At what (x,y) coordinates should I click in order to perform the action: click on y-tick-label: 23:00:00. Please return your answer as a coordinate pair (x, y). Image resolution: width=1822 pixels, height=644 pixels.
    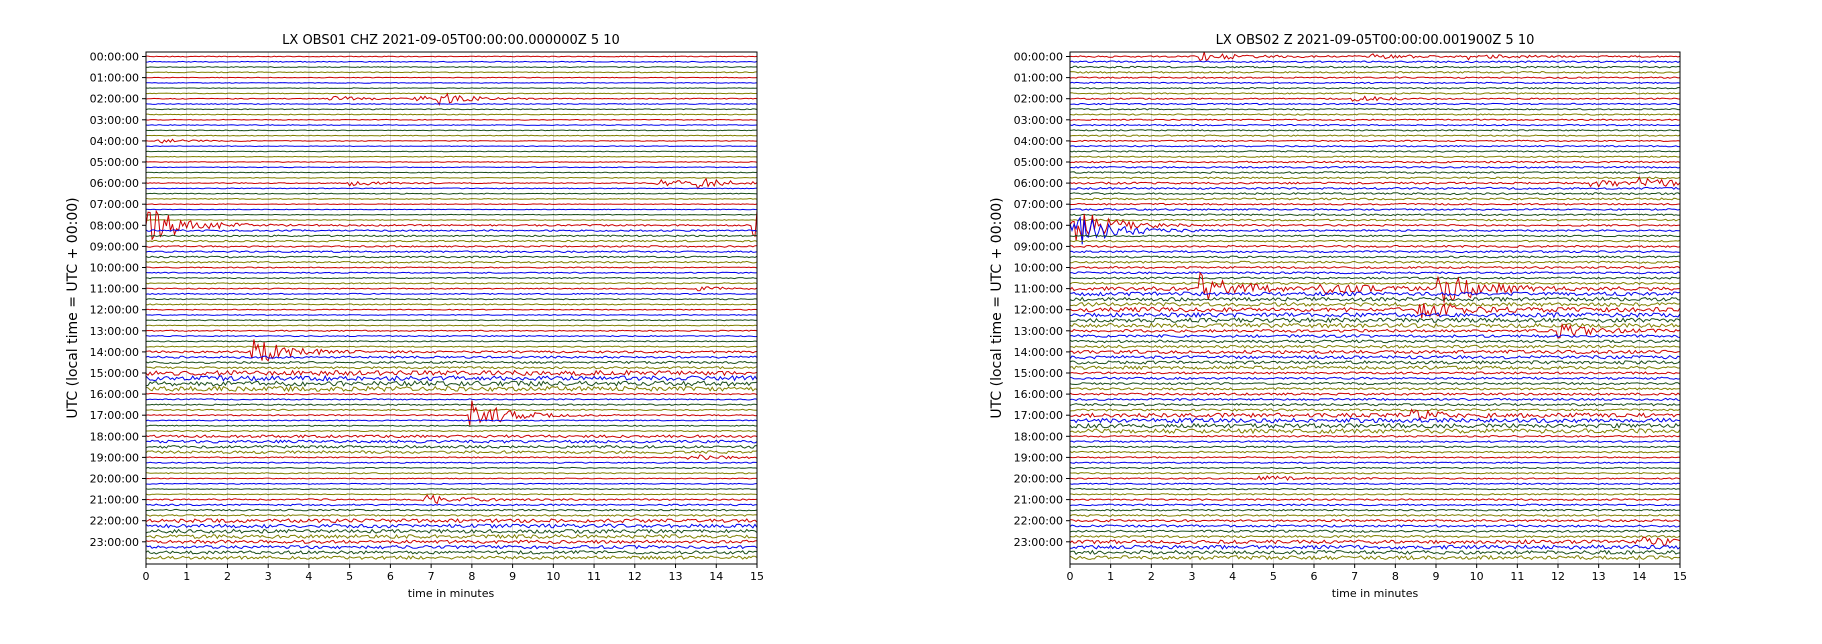
    Looking at the image, I should click on (1038, 542).